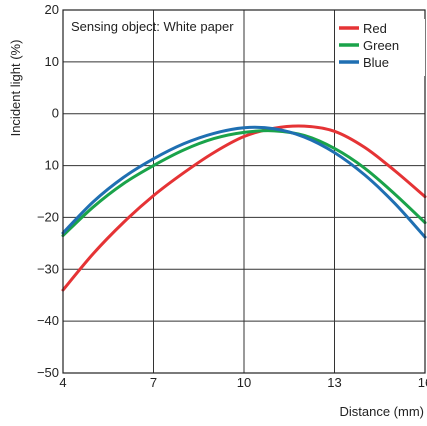 This screenshot has height=426, width=427. What do you see at coordinates (376, 62) in the screenshot?
I see `legend-label-blue: Blue` at bounding box center [376, 62].